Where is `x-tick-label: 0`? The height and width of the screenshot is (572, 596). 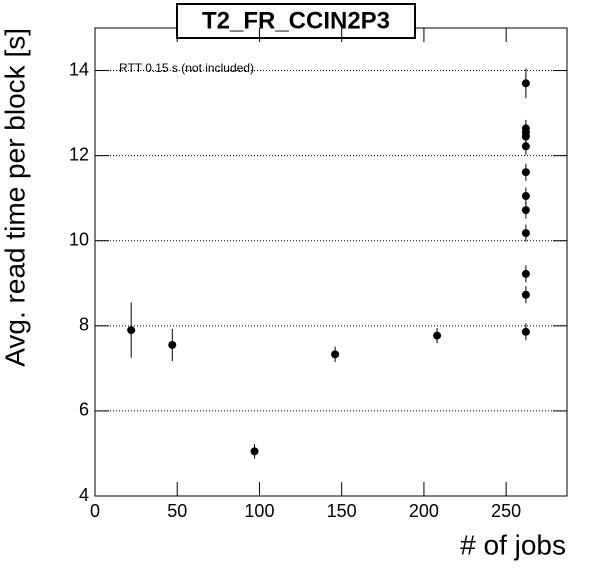 x-tick-label: 0 is located at coordinates (95, 511).